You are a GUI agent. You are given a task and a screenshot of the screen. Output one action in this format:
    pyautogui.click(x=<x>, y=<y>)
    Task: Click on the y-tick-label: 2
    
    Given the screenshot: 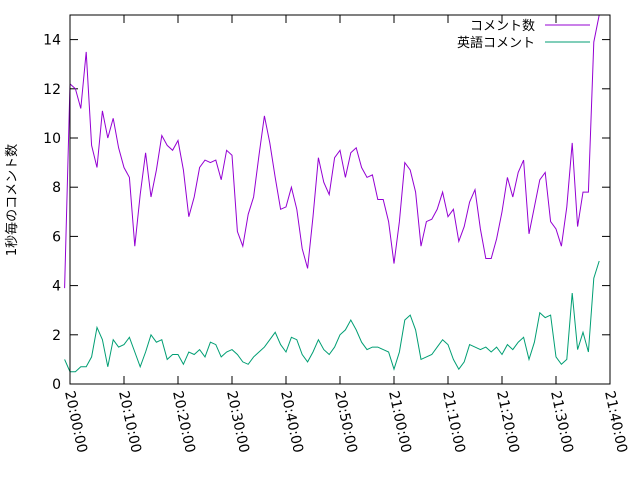 What is the action you would take?
    pyautogui.click(x=56, y=336)
    